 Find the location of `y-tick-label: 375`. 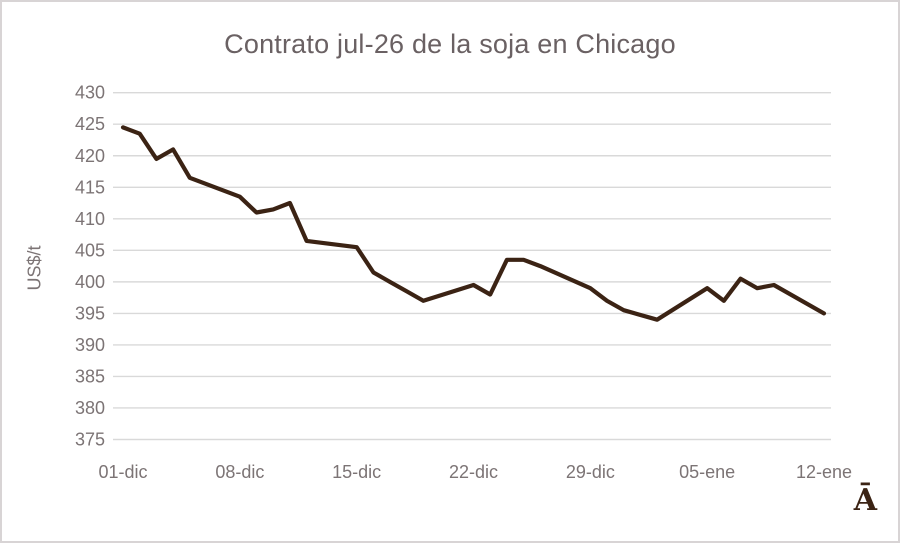

y-tick-label: 375 is located at coordinates (90, 440).